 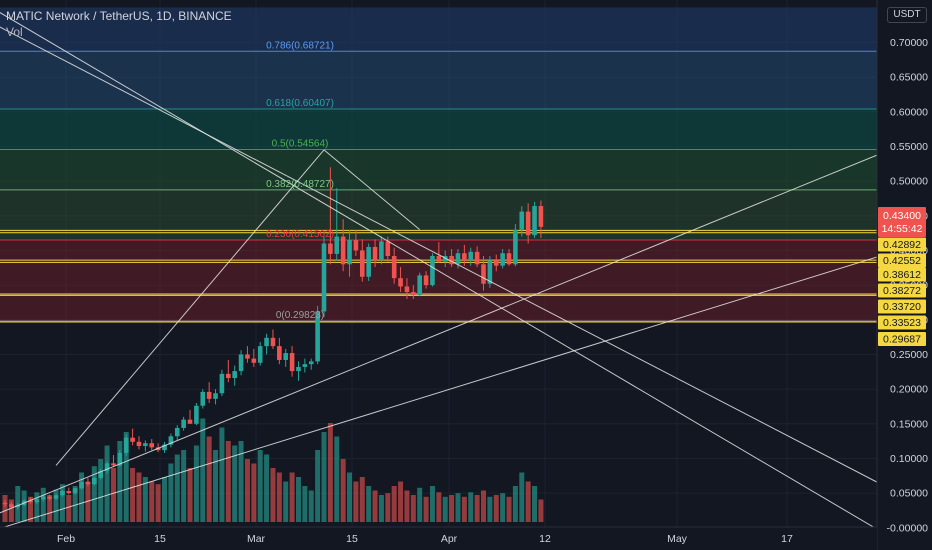 What do you see at coordinates (160, 539) in the screenshot?
I see `time-tick-label: 15` at bounding box center [160, 539].